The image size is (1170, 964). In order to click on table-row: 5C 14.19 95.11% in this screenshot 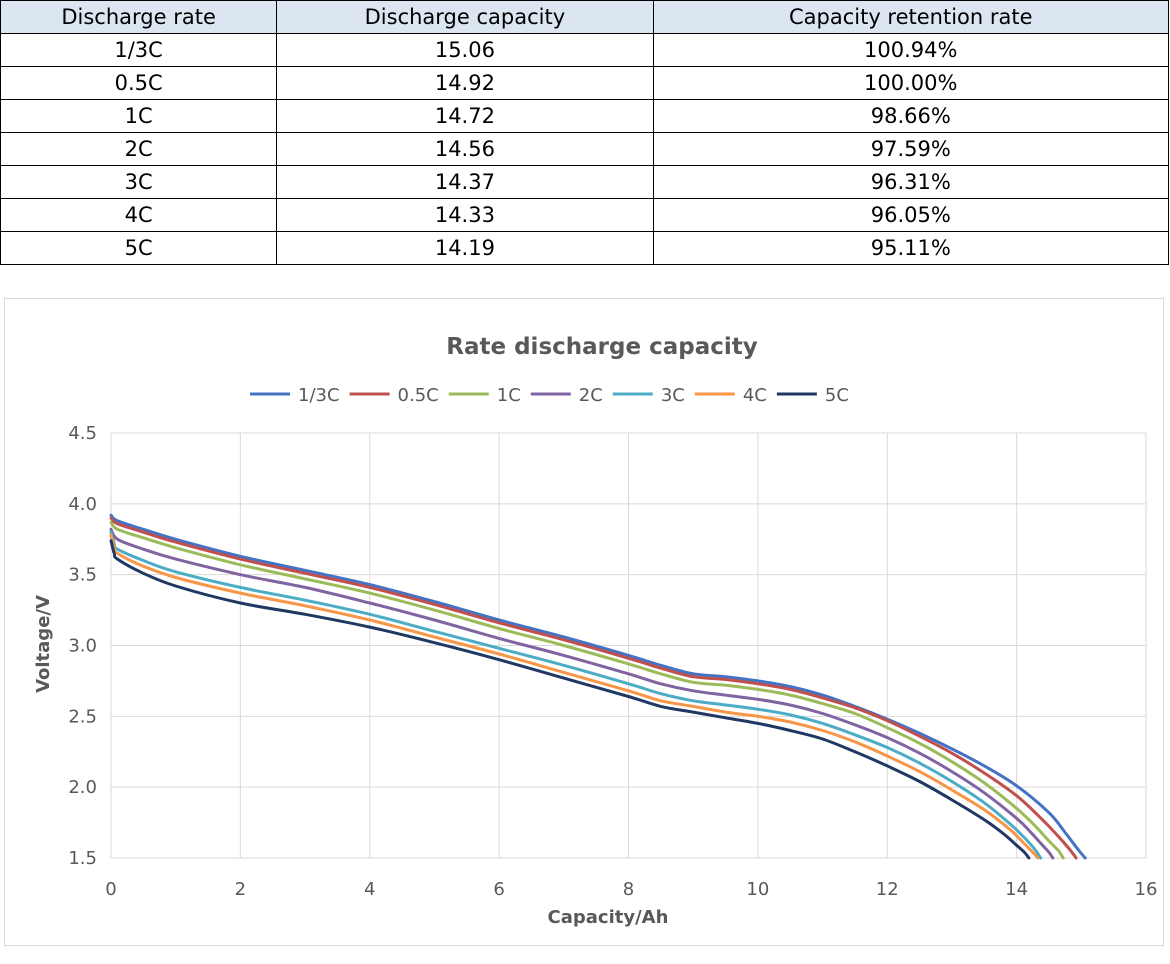, I will do `click(585, 248)`.